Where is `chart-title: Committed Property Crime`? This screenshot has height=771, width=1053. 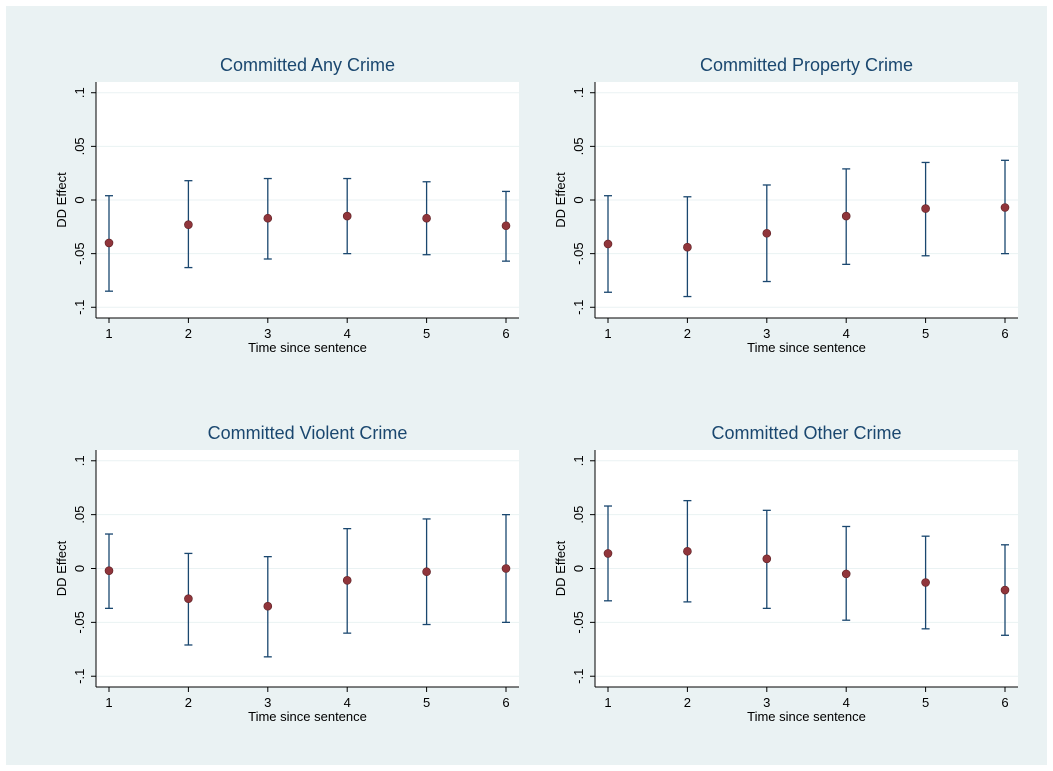
chart-title: Committed Property Crime is located at coordinates (806, 65).